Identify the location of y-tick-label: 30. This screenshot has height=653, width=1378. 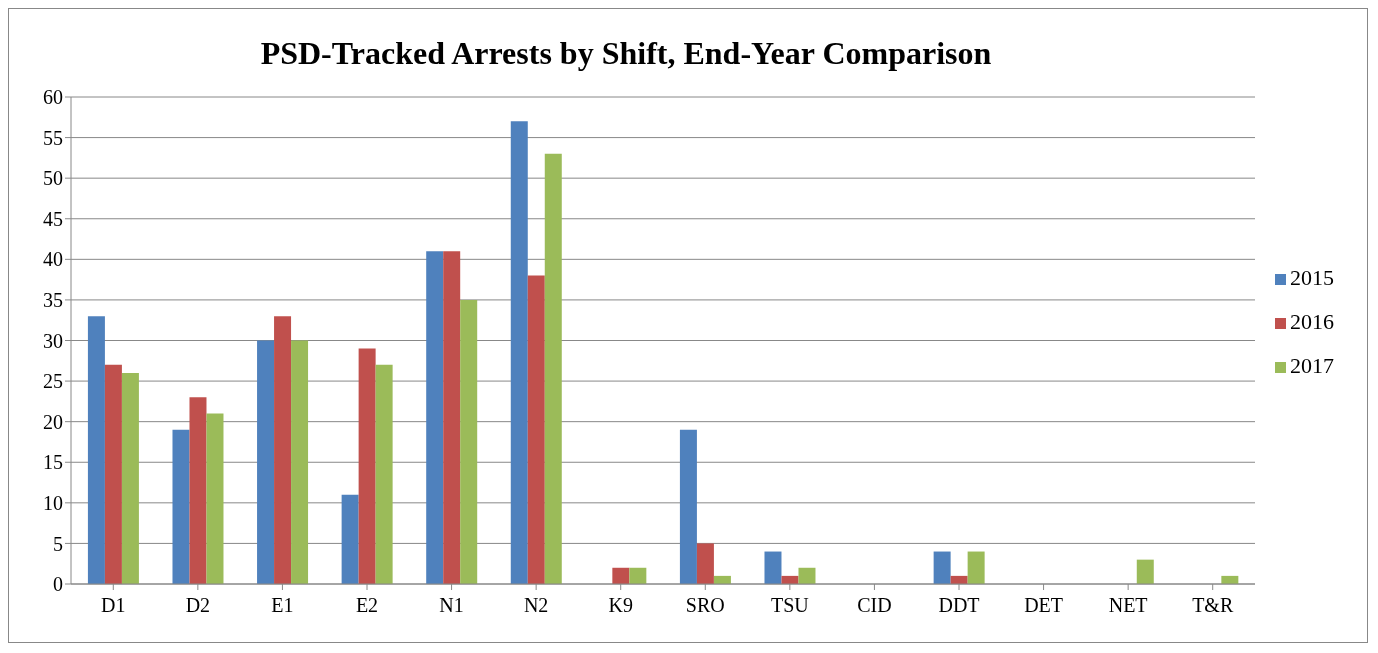
(53, 340).